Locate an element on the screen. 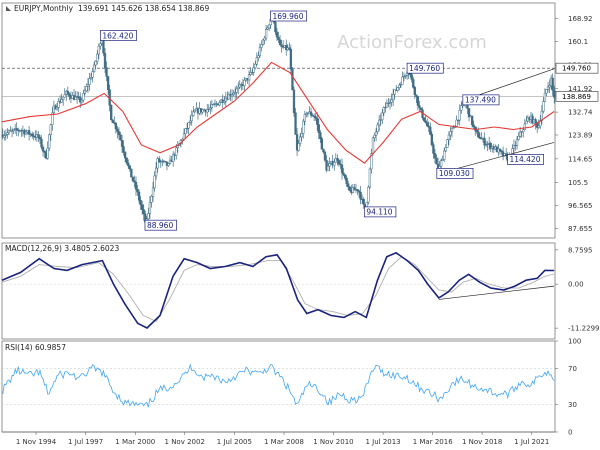 This screenshot has height=450, width=600. x-tick-label: 1 Mar 2000 is located at coordinates (135, 442).